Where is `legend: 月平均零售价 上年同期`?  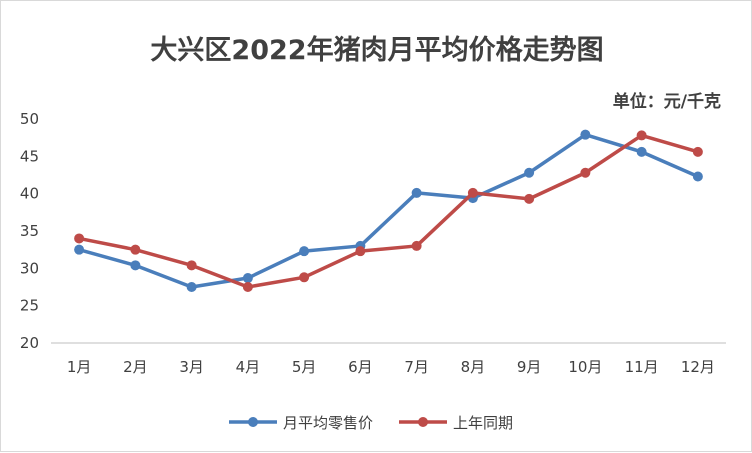 legend: 月平均零售价 上年同期 is located at coordinates (371, 423).